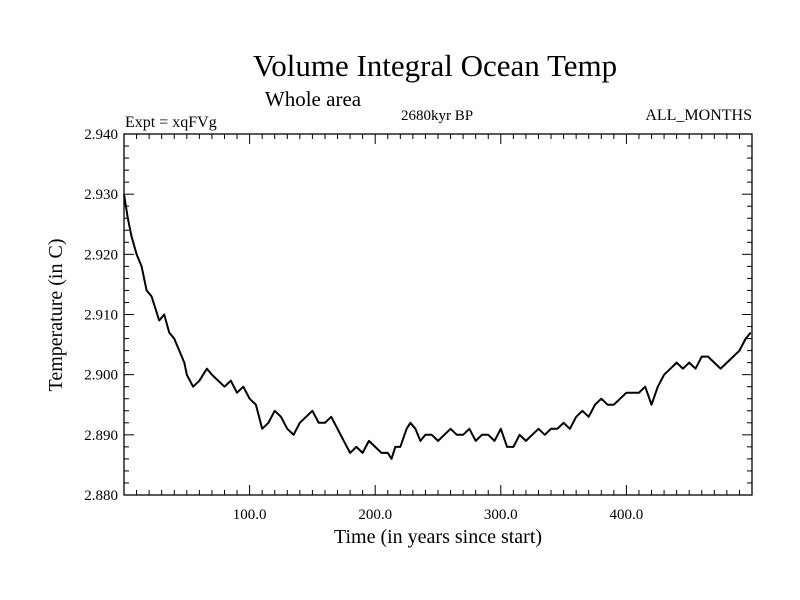 Image resolution: width=800 pixels, height=600 pixels. Describe the element at coordinates (101, 316) in the screenshot. I see `y-tick-label: 2.910` at that location.